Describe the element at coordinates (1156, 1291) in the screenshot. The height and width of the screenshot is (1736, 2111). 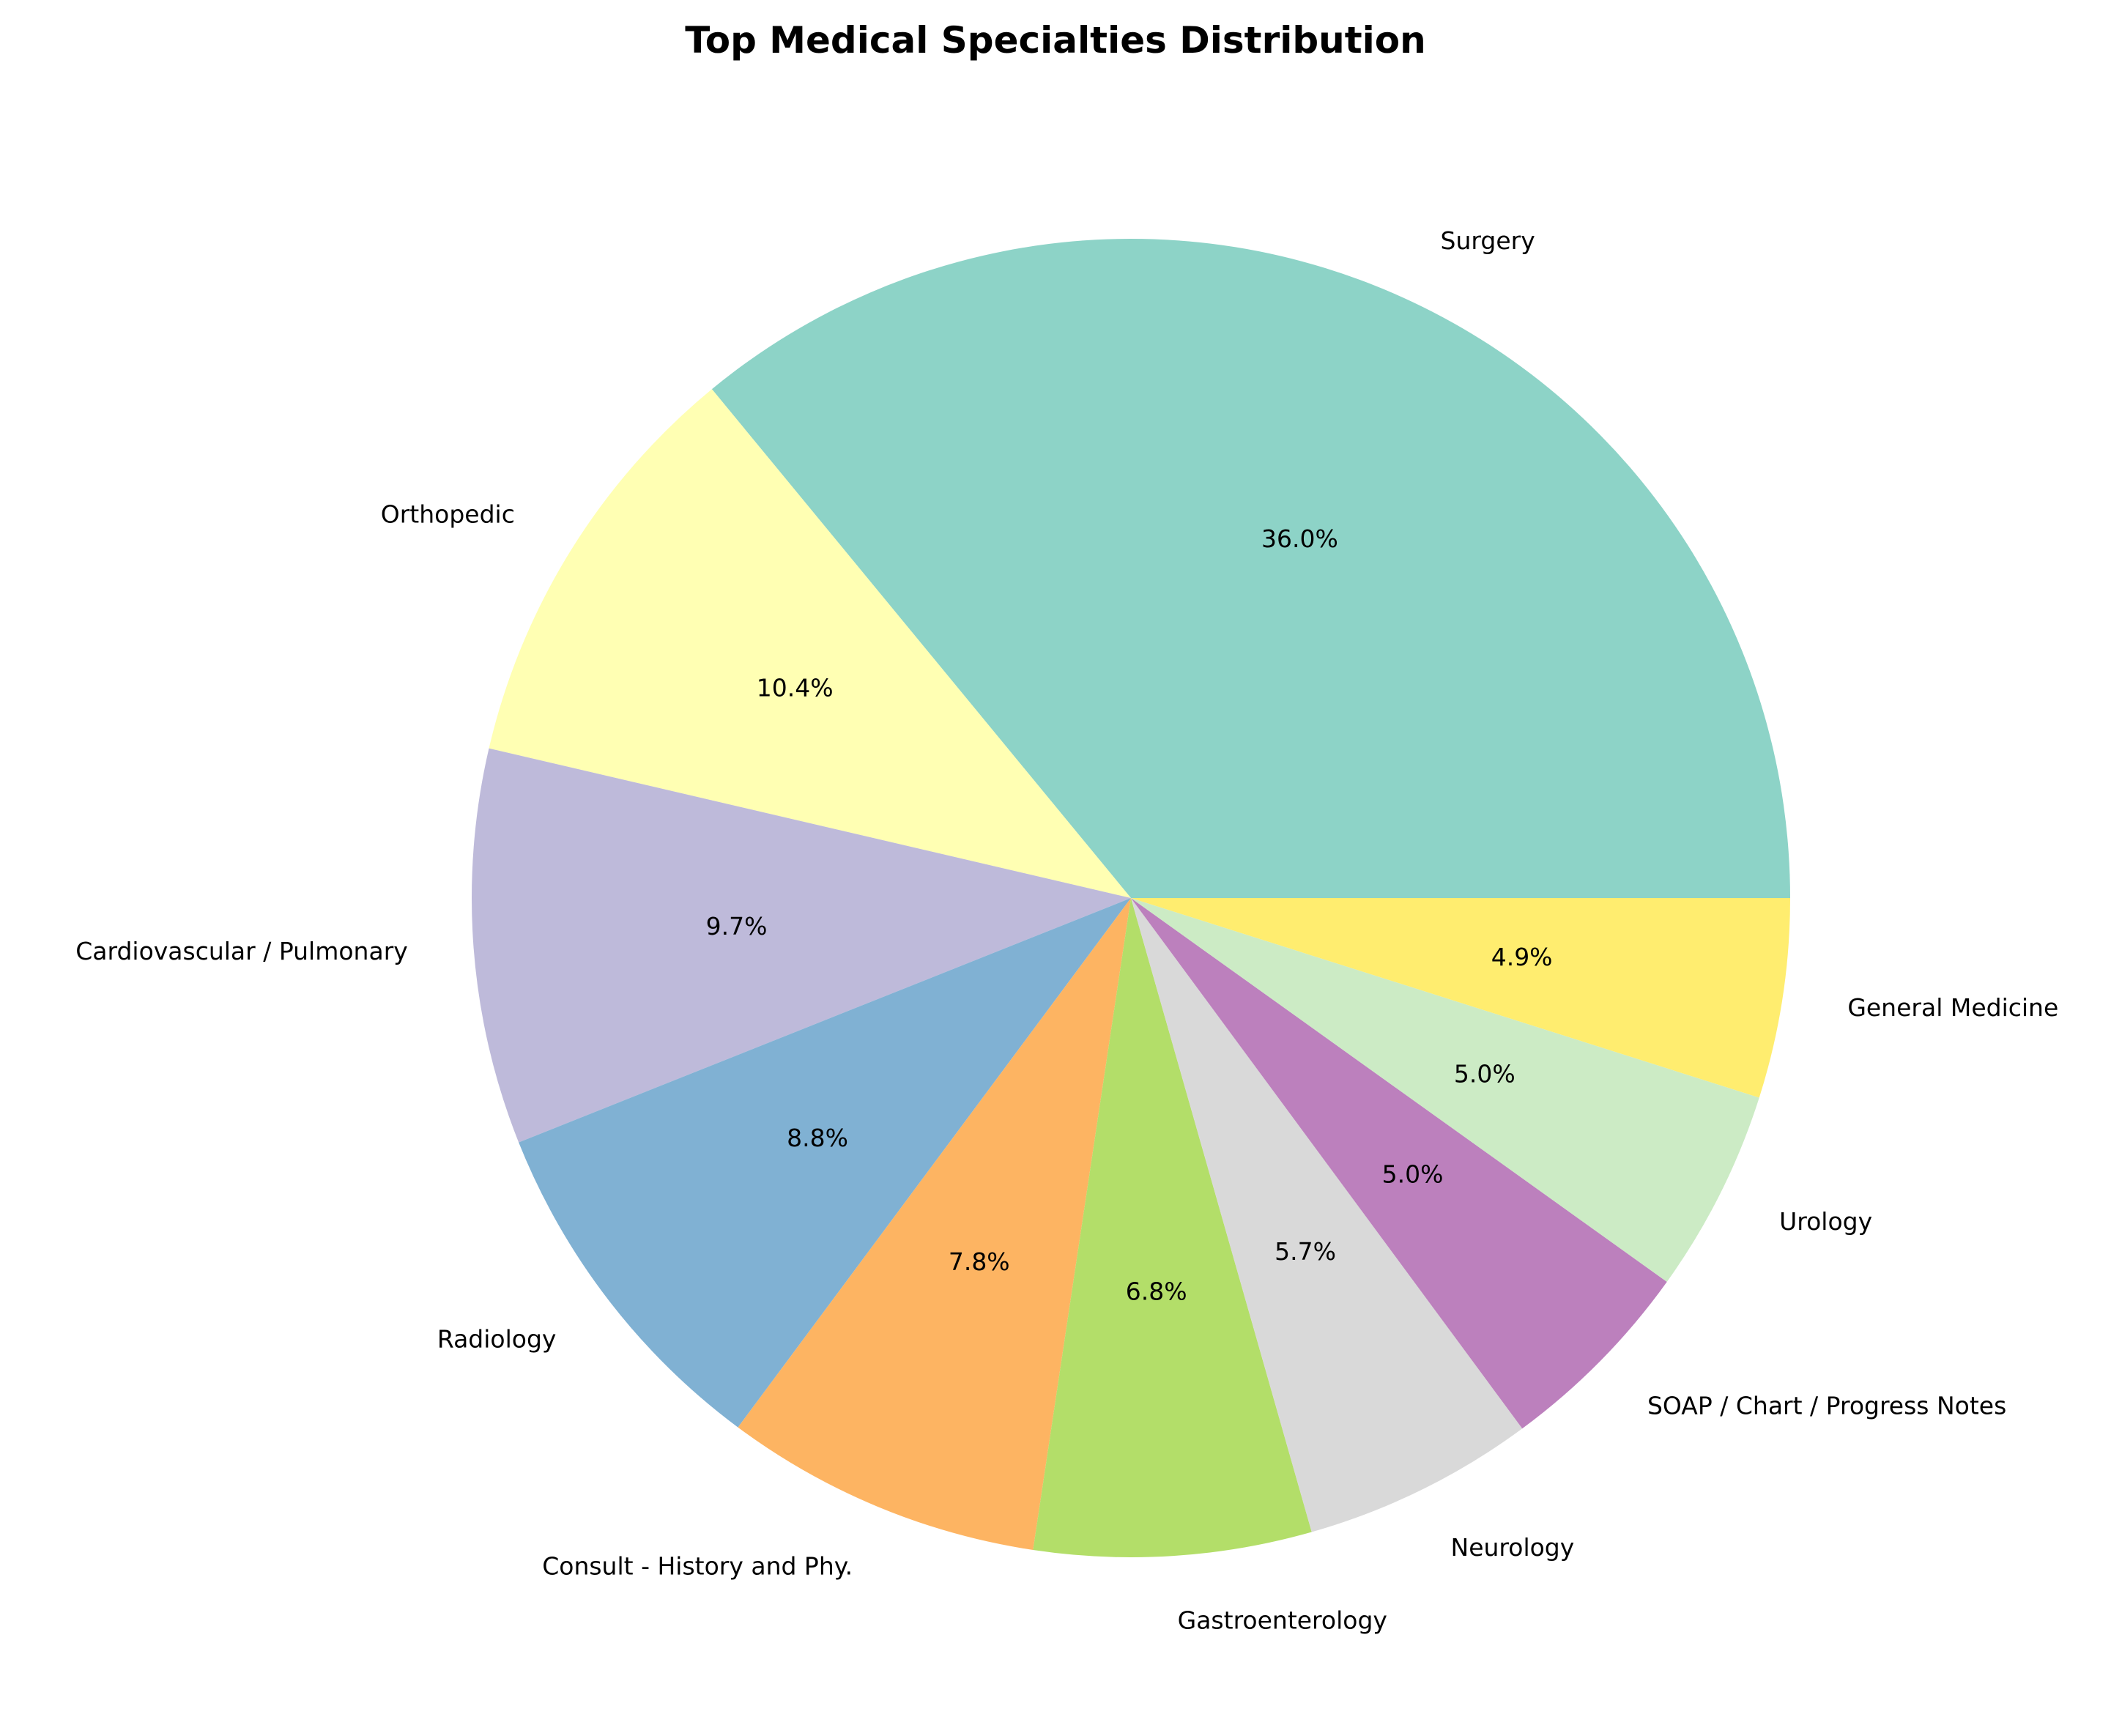
I see `slice-percent-gastroenterology: 6.8%` at that location.